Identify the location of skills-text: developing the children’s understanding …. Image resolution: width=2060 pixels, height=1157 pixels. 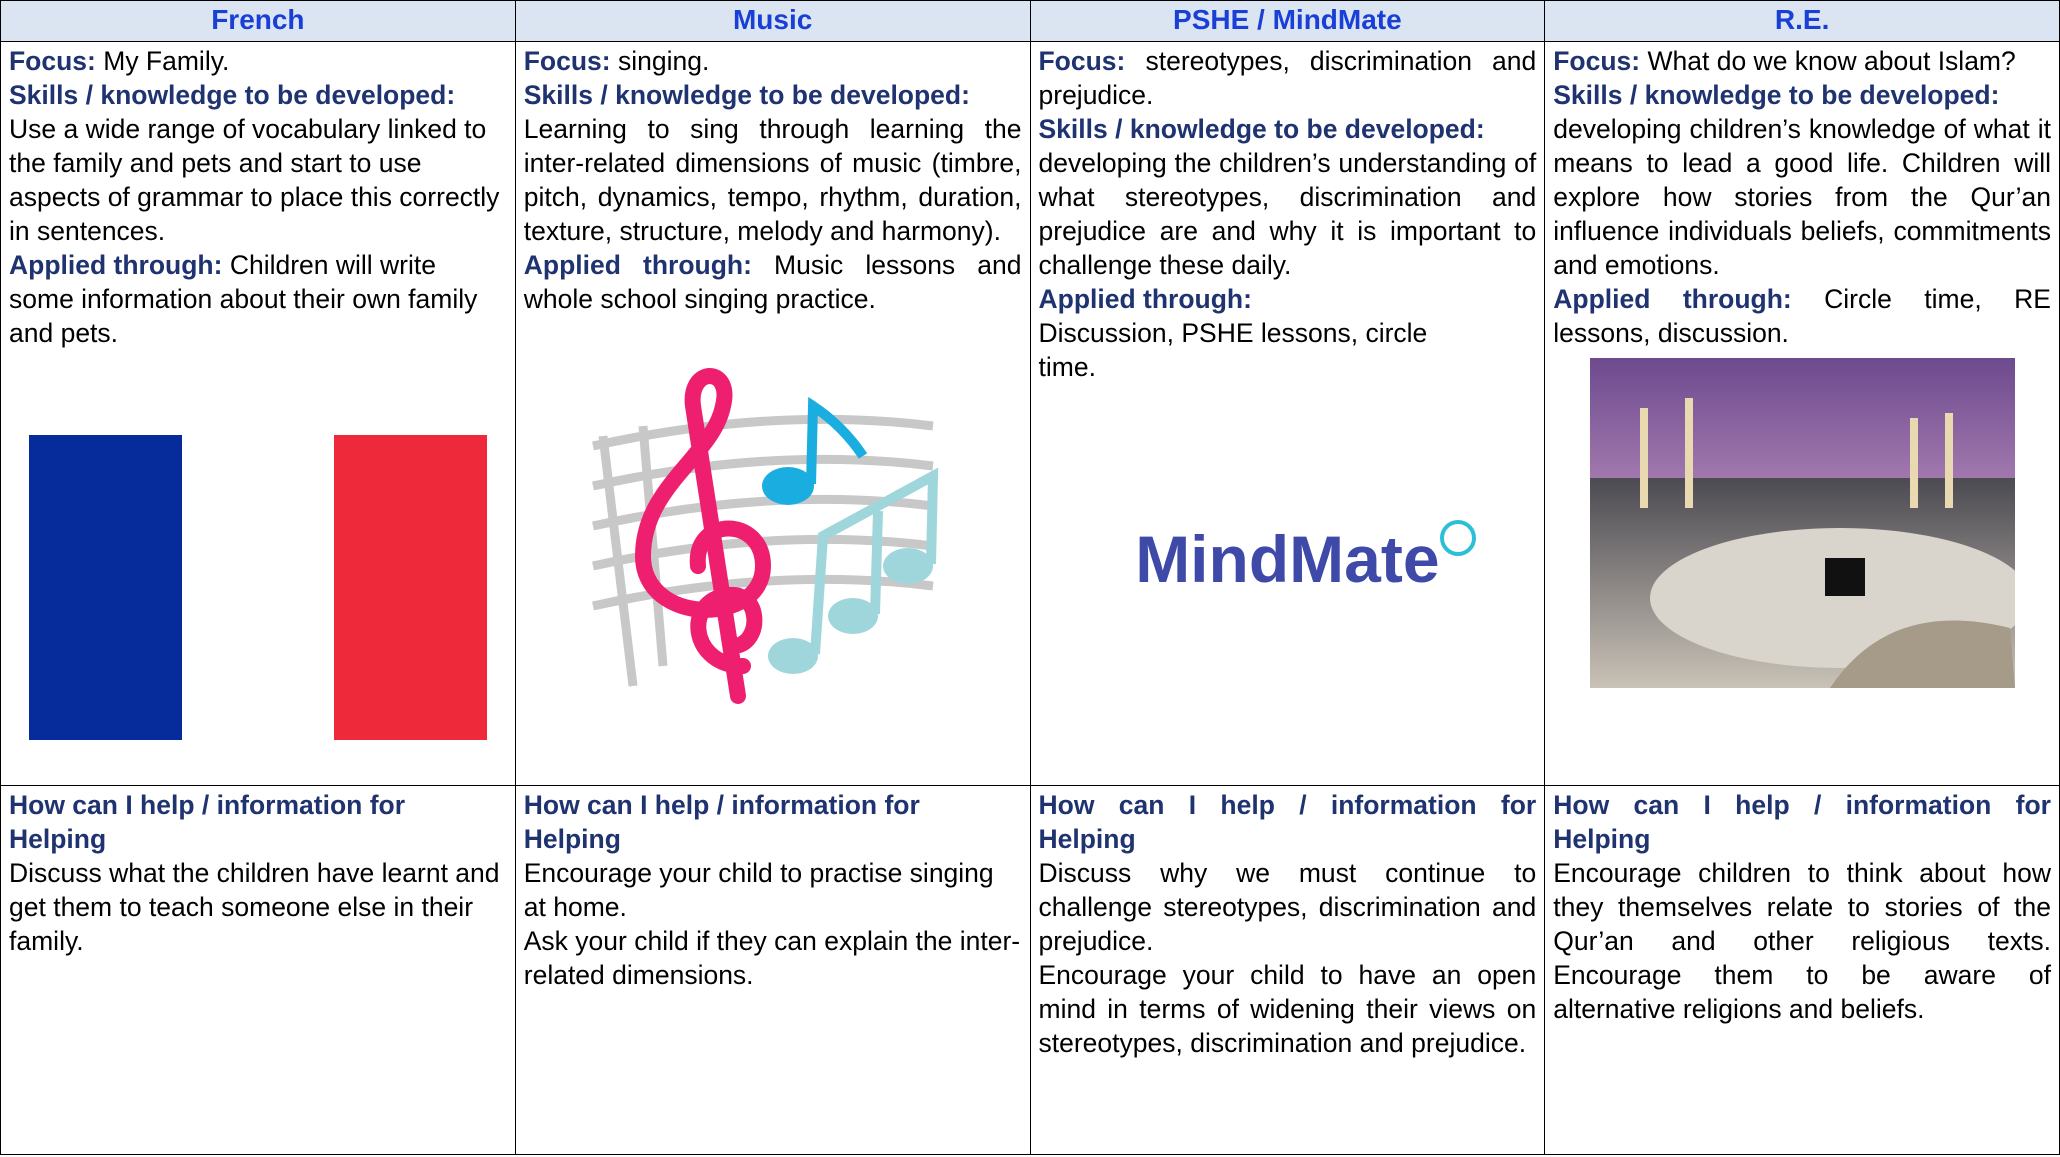
(1287, 214).